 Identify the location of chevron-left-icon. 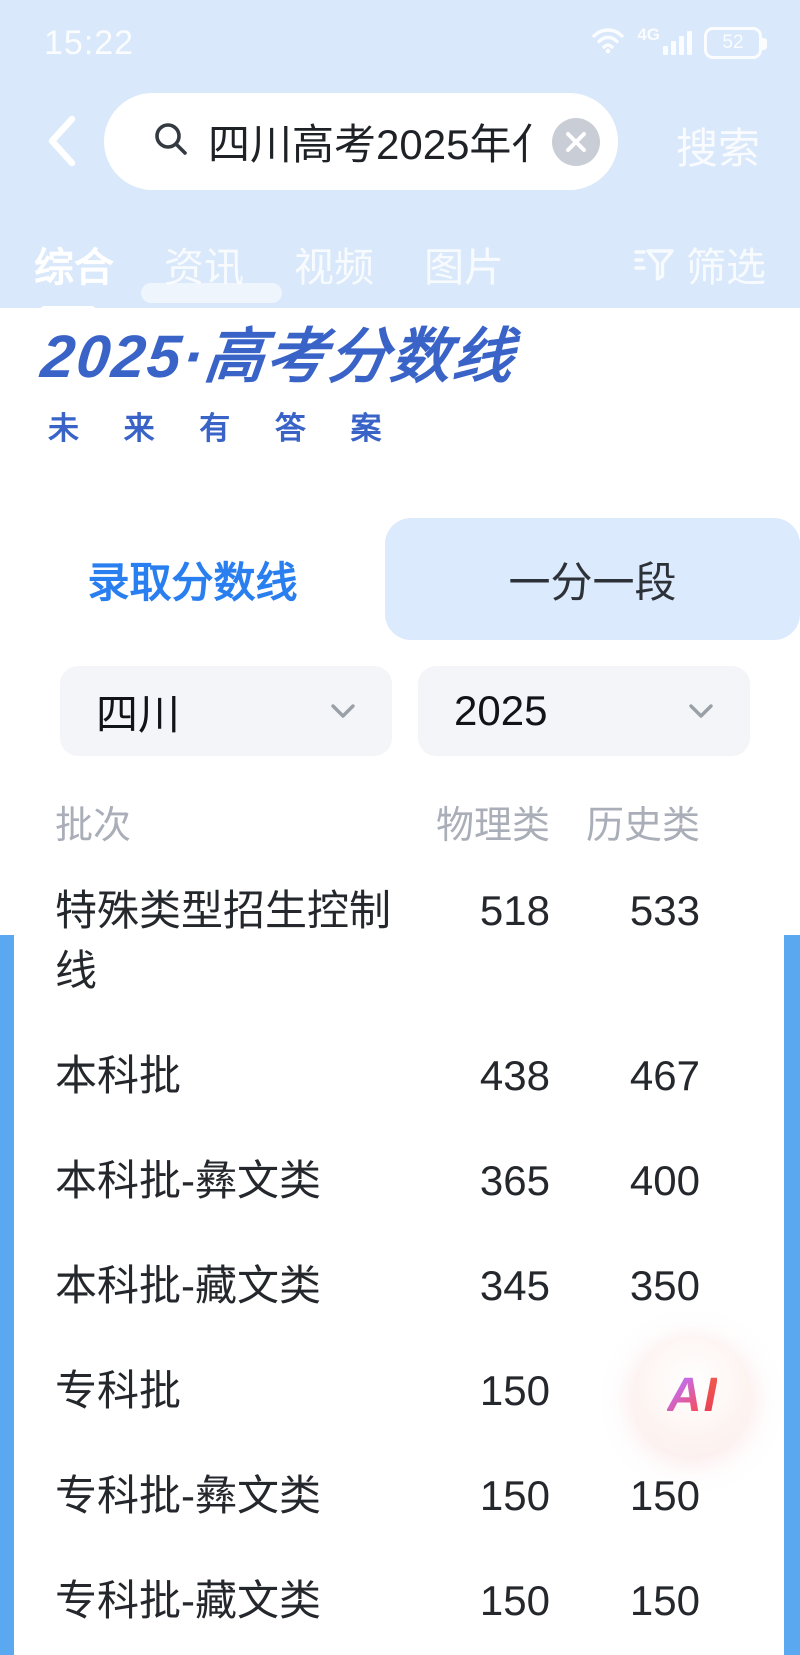
(62, 141).